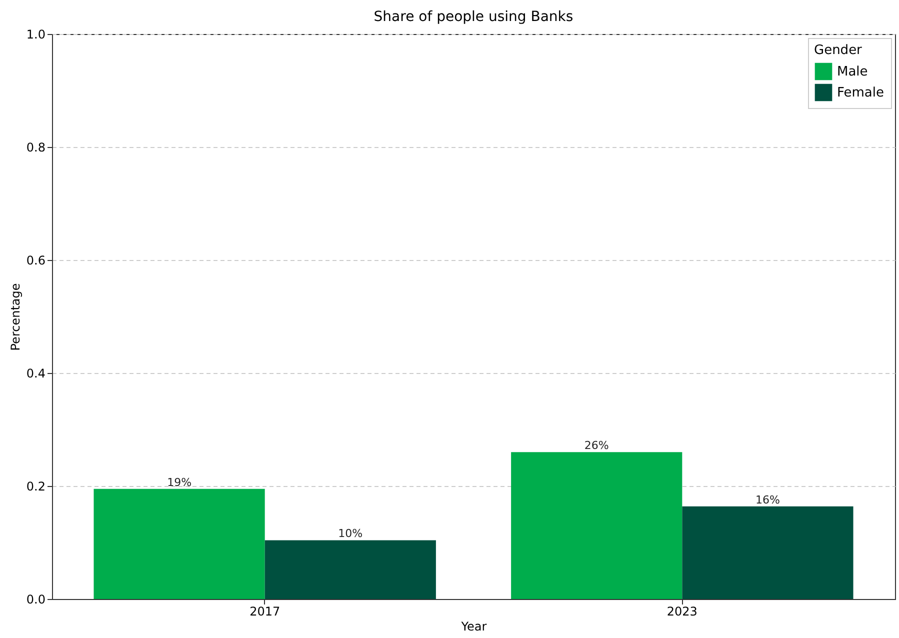  What do you see at coordinates (36, 373) in the screenshot?
I see `y-tick-label: 0.4` at bounding box center [36, 373].